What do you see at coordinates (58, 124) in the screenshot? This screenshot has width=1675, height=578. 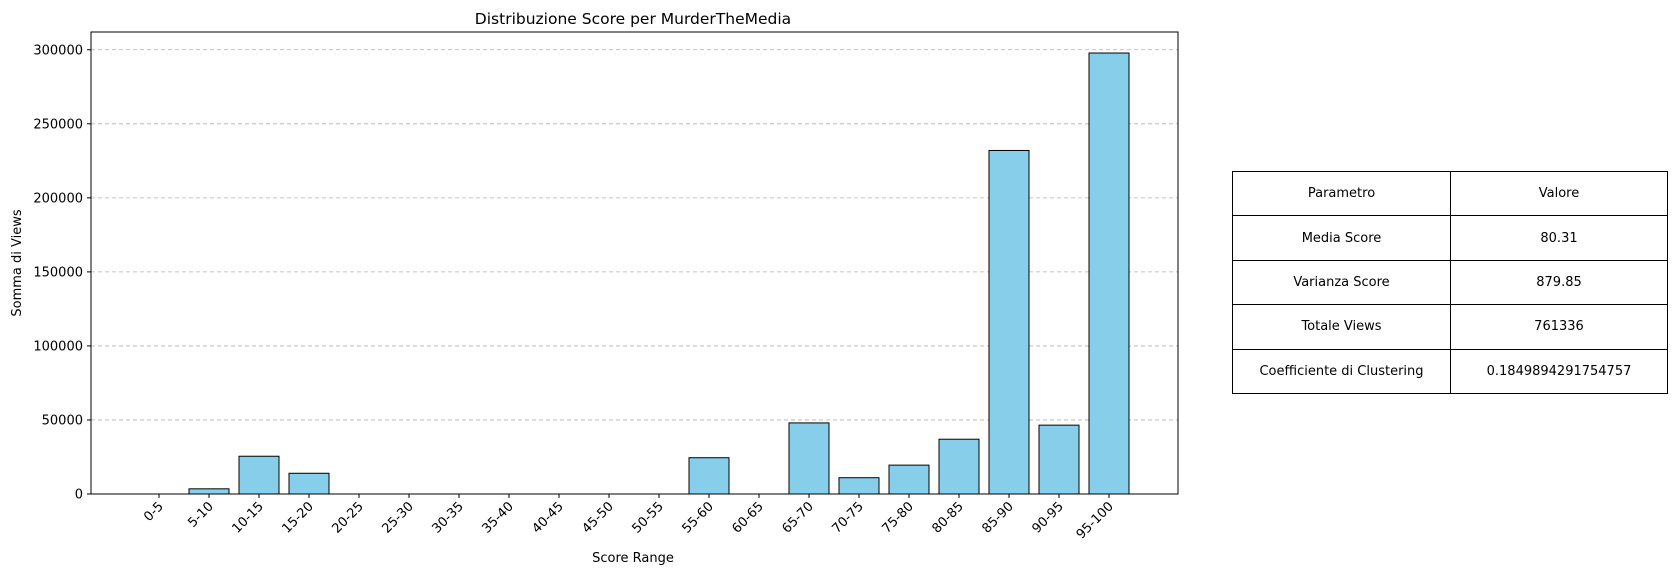 I see `y-tick-label: 250000` at bounding box center [58, 124].